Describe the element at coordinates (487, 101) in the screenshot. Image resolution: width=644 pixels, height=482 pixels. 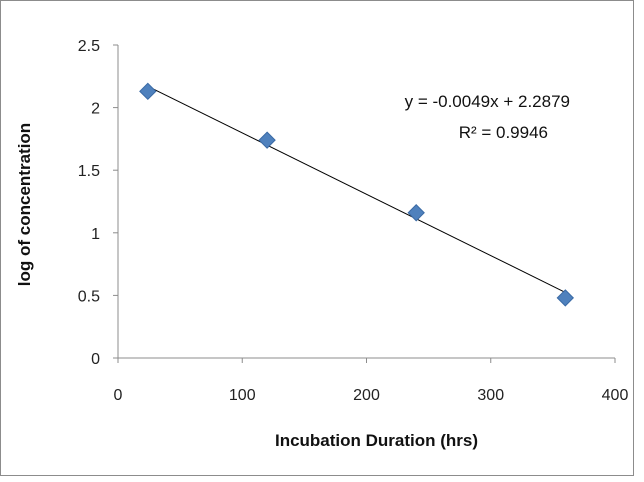
I see `trendline-equation: y = -0.0049x + 2.2879` at that location.